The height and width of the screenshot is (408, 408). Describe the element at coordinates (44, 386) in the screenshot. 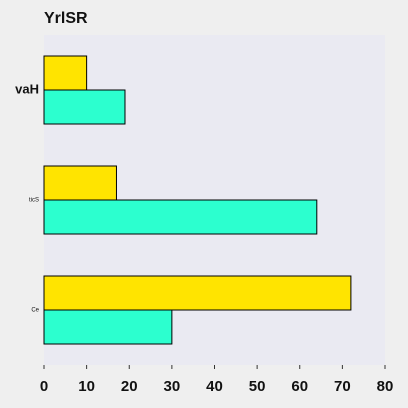

I see `x-tick-label: 0` at that location.